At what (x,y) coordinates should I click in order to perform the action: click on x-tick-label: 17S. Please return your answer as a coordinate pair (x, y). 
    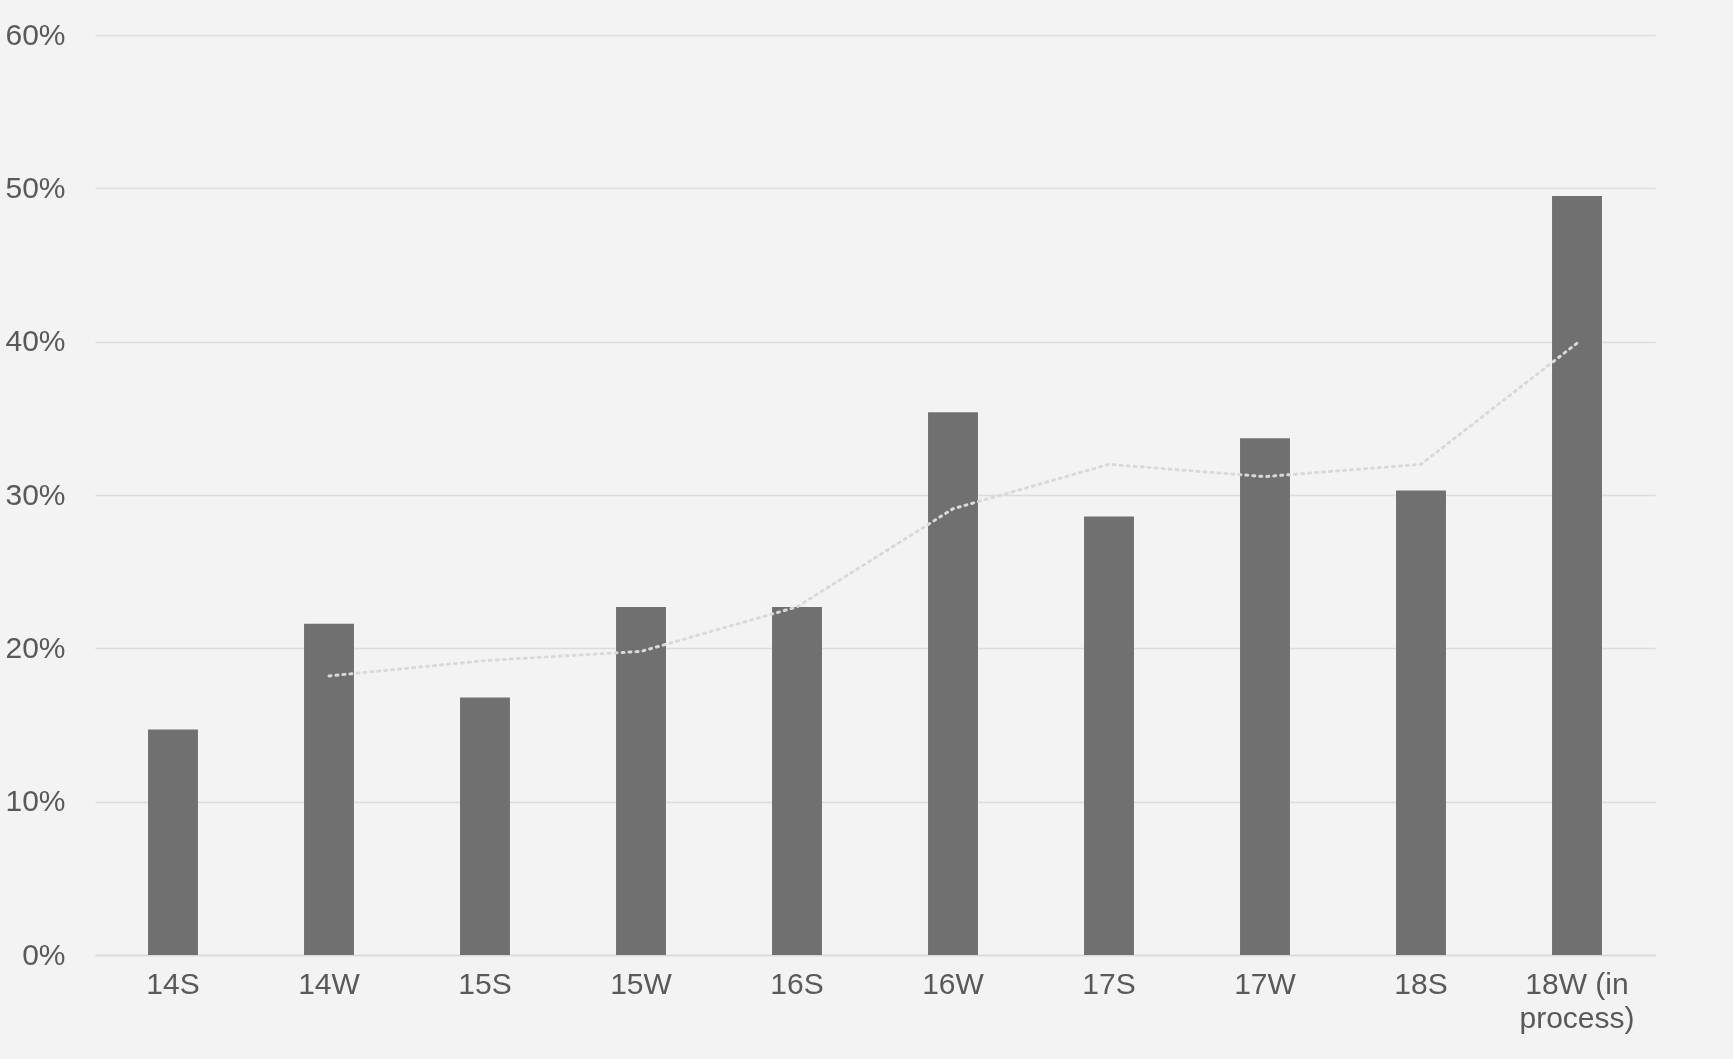
    Looking at the image, I should click on (1109, 983).